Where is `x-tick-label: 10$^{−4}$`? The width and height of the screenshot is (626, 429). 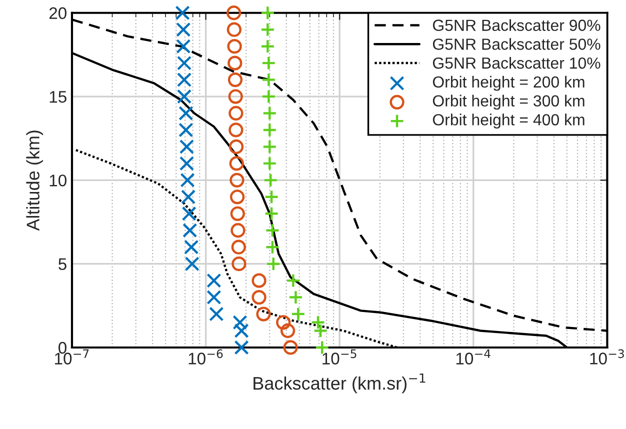
x-tick-label: 10$^{−4}$ is located at coordinates (473, 356).